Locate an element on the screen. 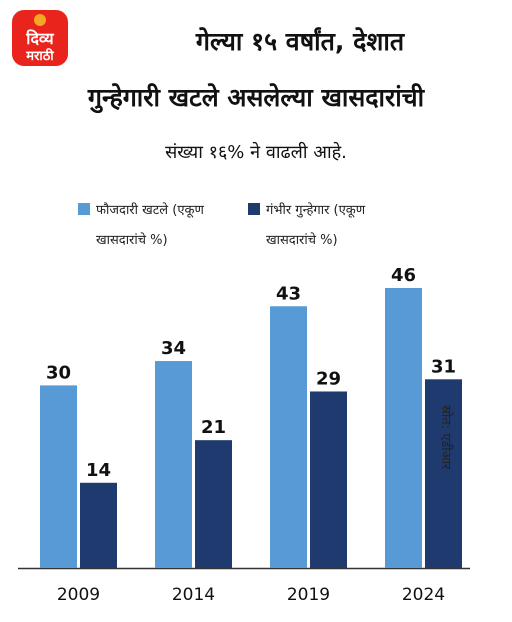 The image size is (512, 622). legend-item-serious-criminals: गंभीर गुन्हेगार (एकूण खासदारांचे %) is located at coordinates (306, 226).